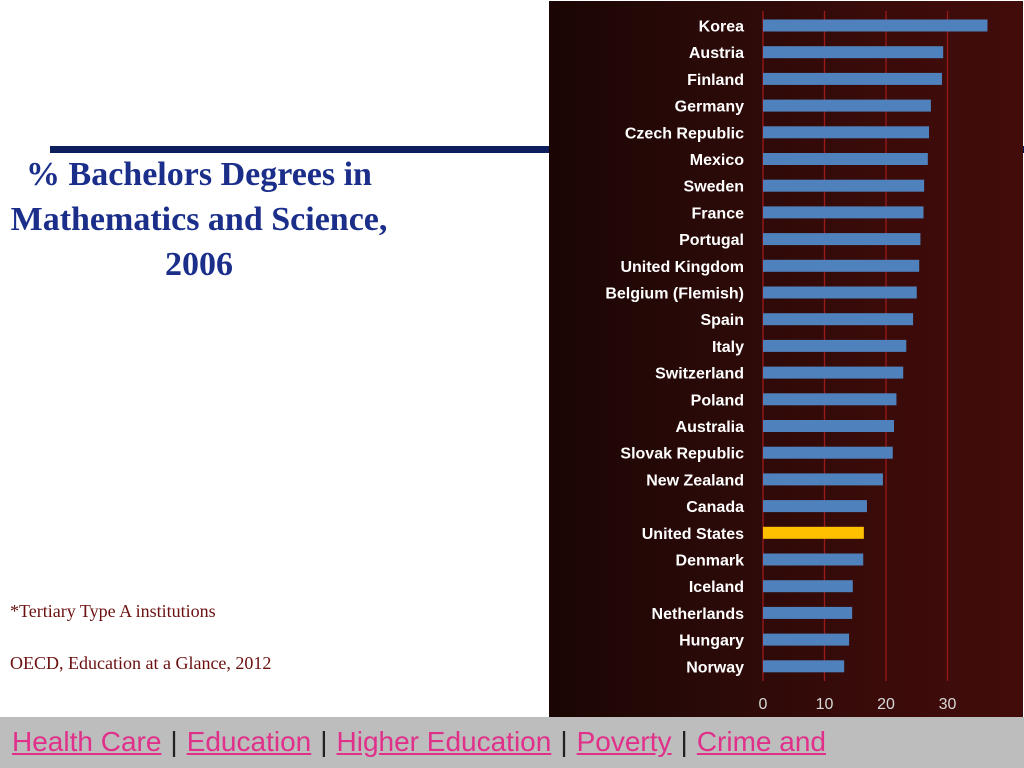 This screenshot has height=768, width=1024. Describe the element at coordinates (709, 107) in the screenshot. I see `category-label: Germany` at that location.